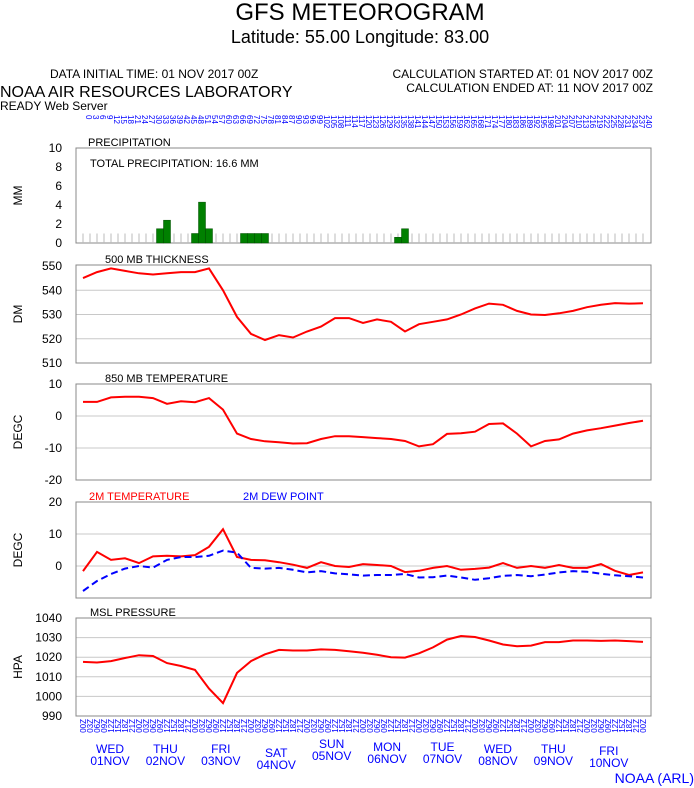 This screenshot has width=694, height=788. Describe the element at coordinates (56, 148) in the screenshot. I see `y-tick-label: 10` at that location.